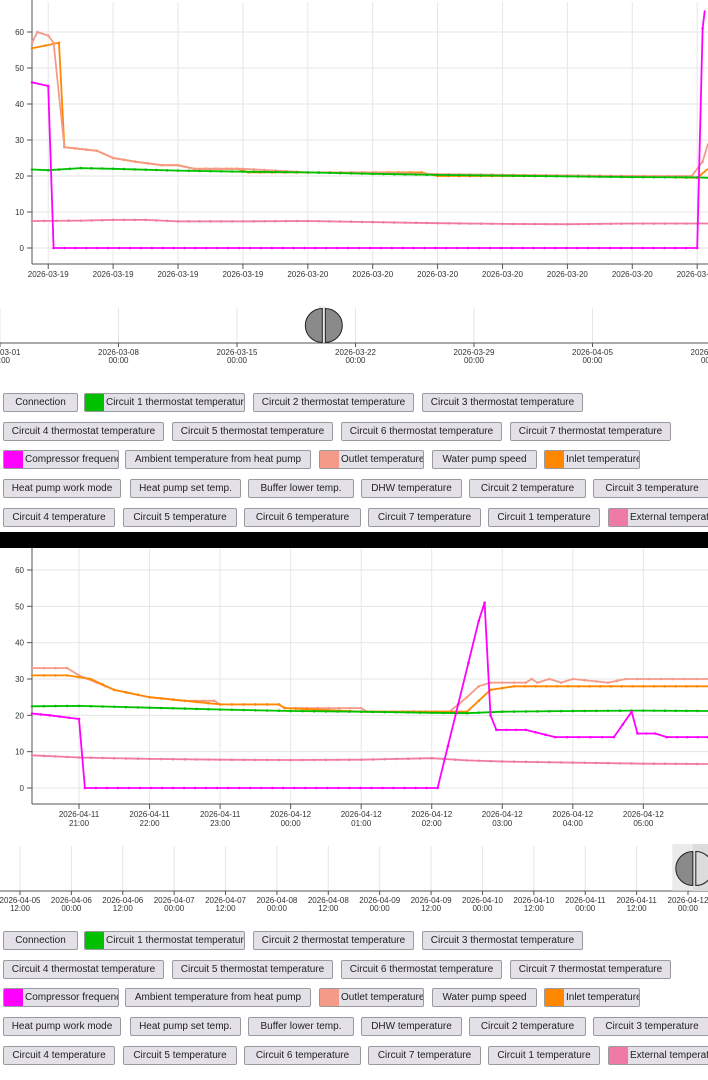 This screenshot has width=708, height=1080. What do you see at coordinates (697, 279) in the screenshot?
I see `x-tick-label-time: 06:00` at bounding box center [697, 279].